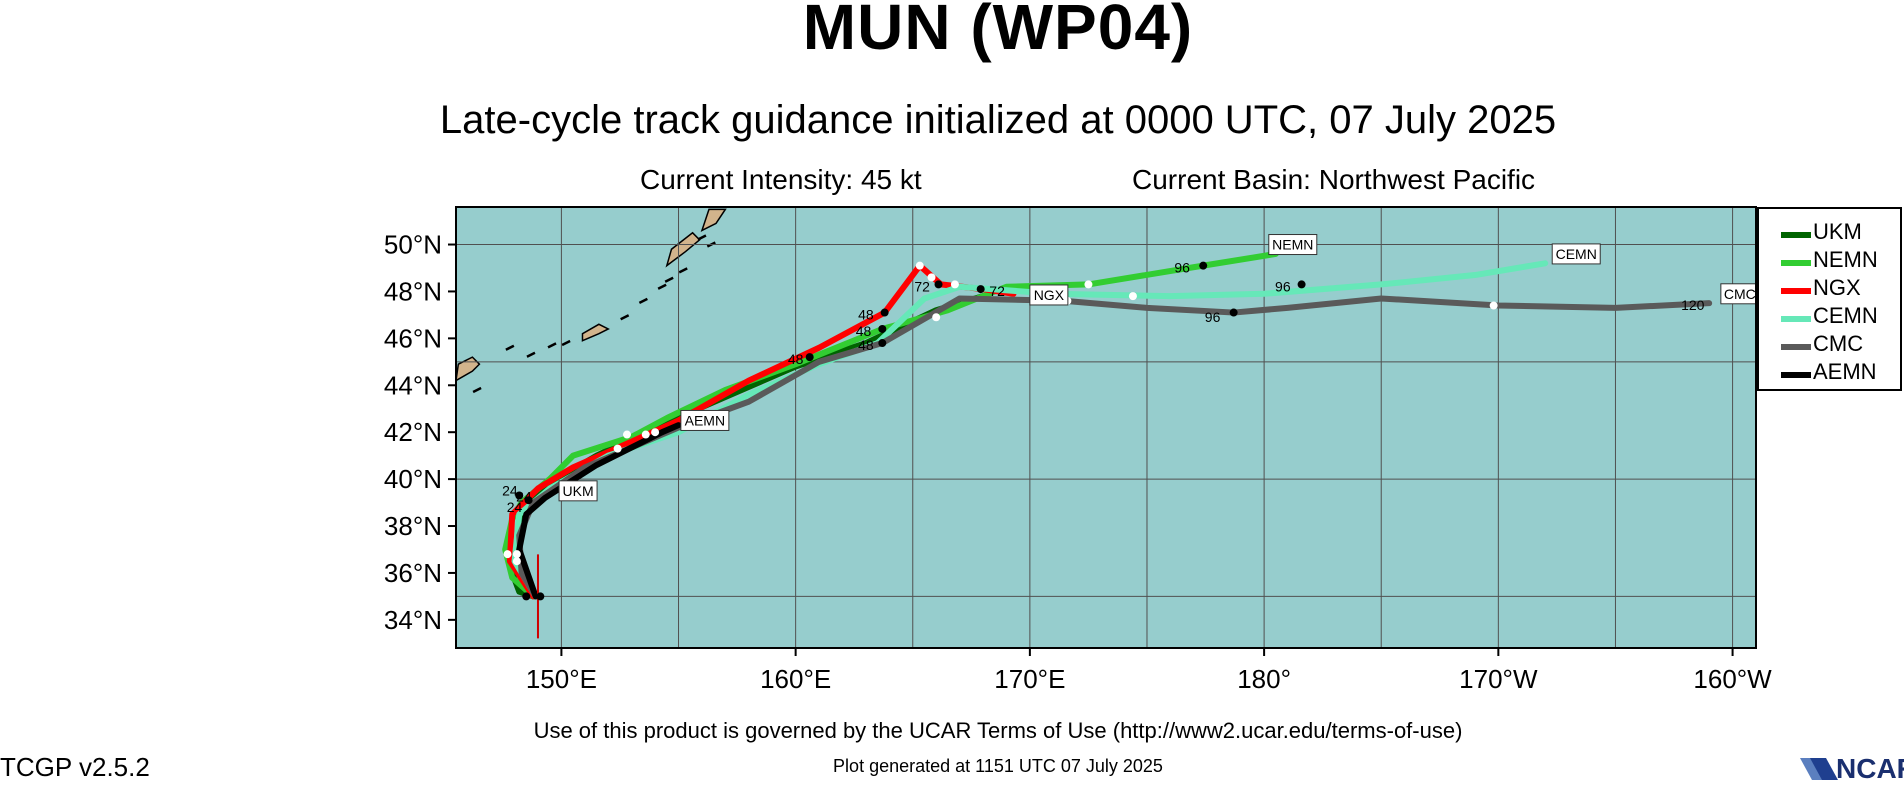  What do you see at coordinates (1845, 315) in the screenshot?
I see `legend-label: CEMN` at bounding box center [1845, 315].